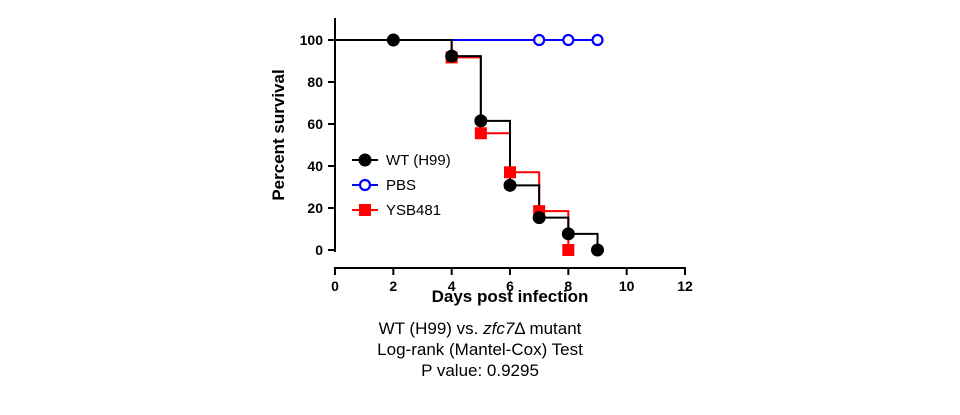 This screenshot has height=415, width=960. I want to click on y-tick-label: 40, so click(315, 166).